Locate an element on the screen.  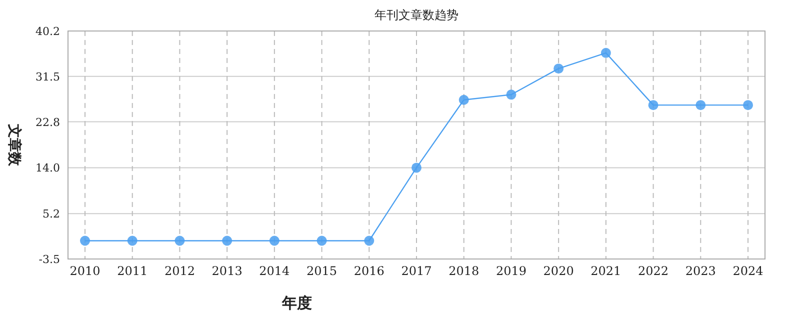
x-tick-label: 2011 is located at coordinates (132, 271).